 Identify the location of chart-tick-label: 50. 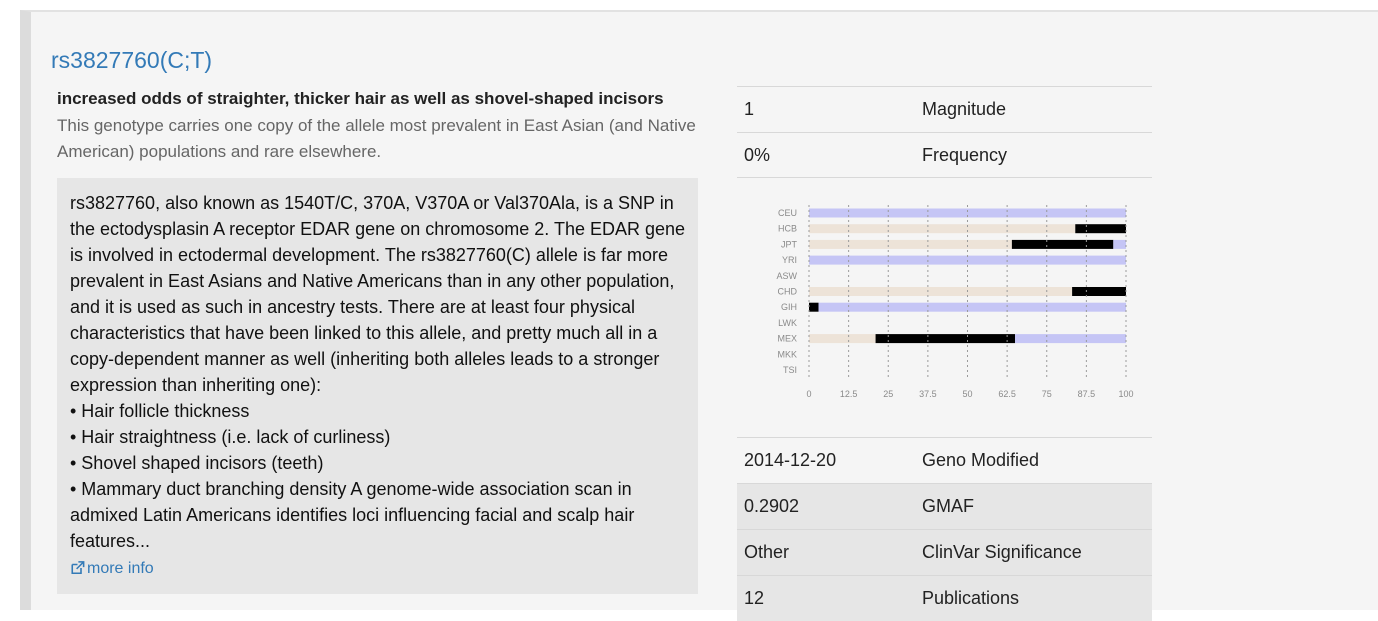
(967, 394).